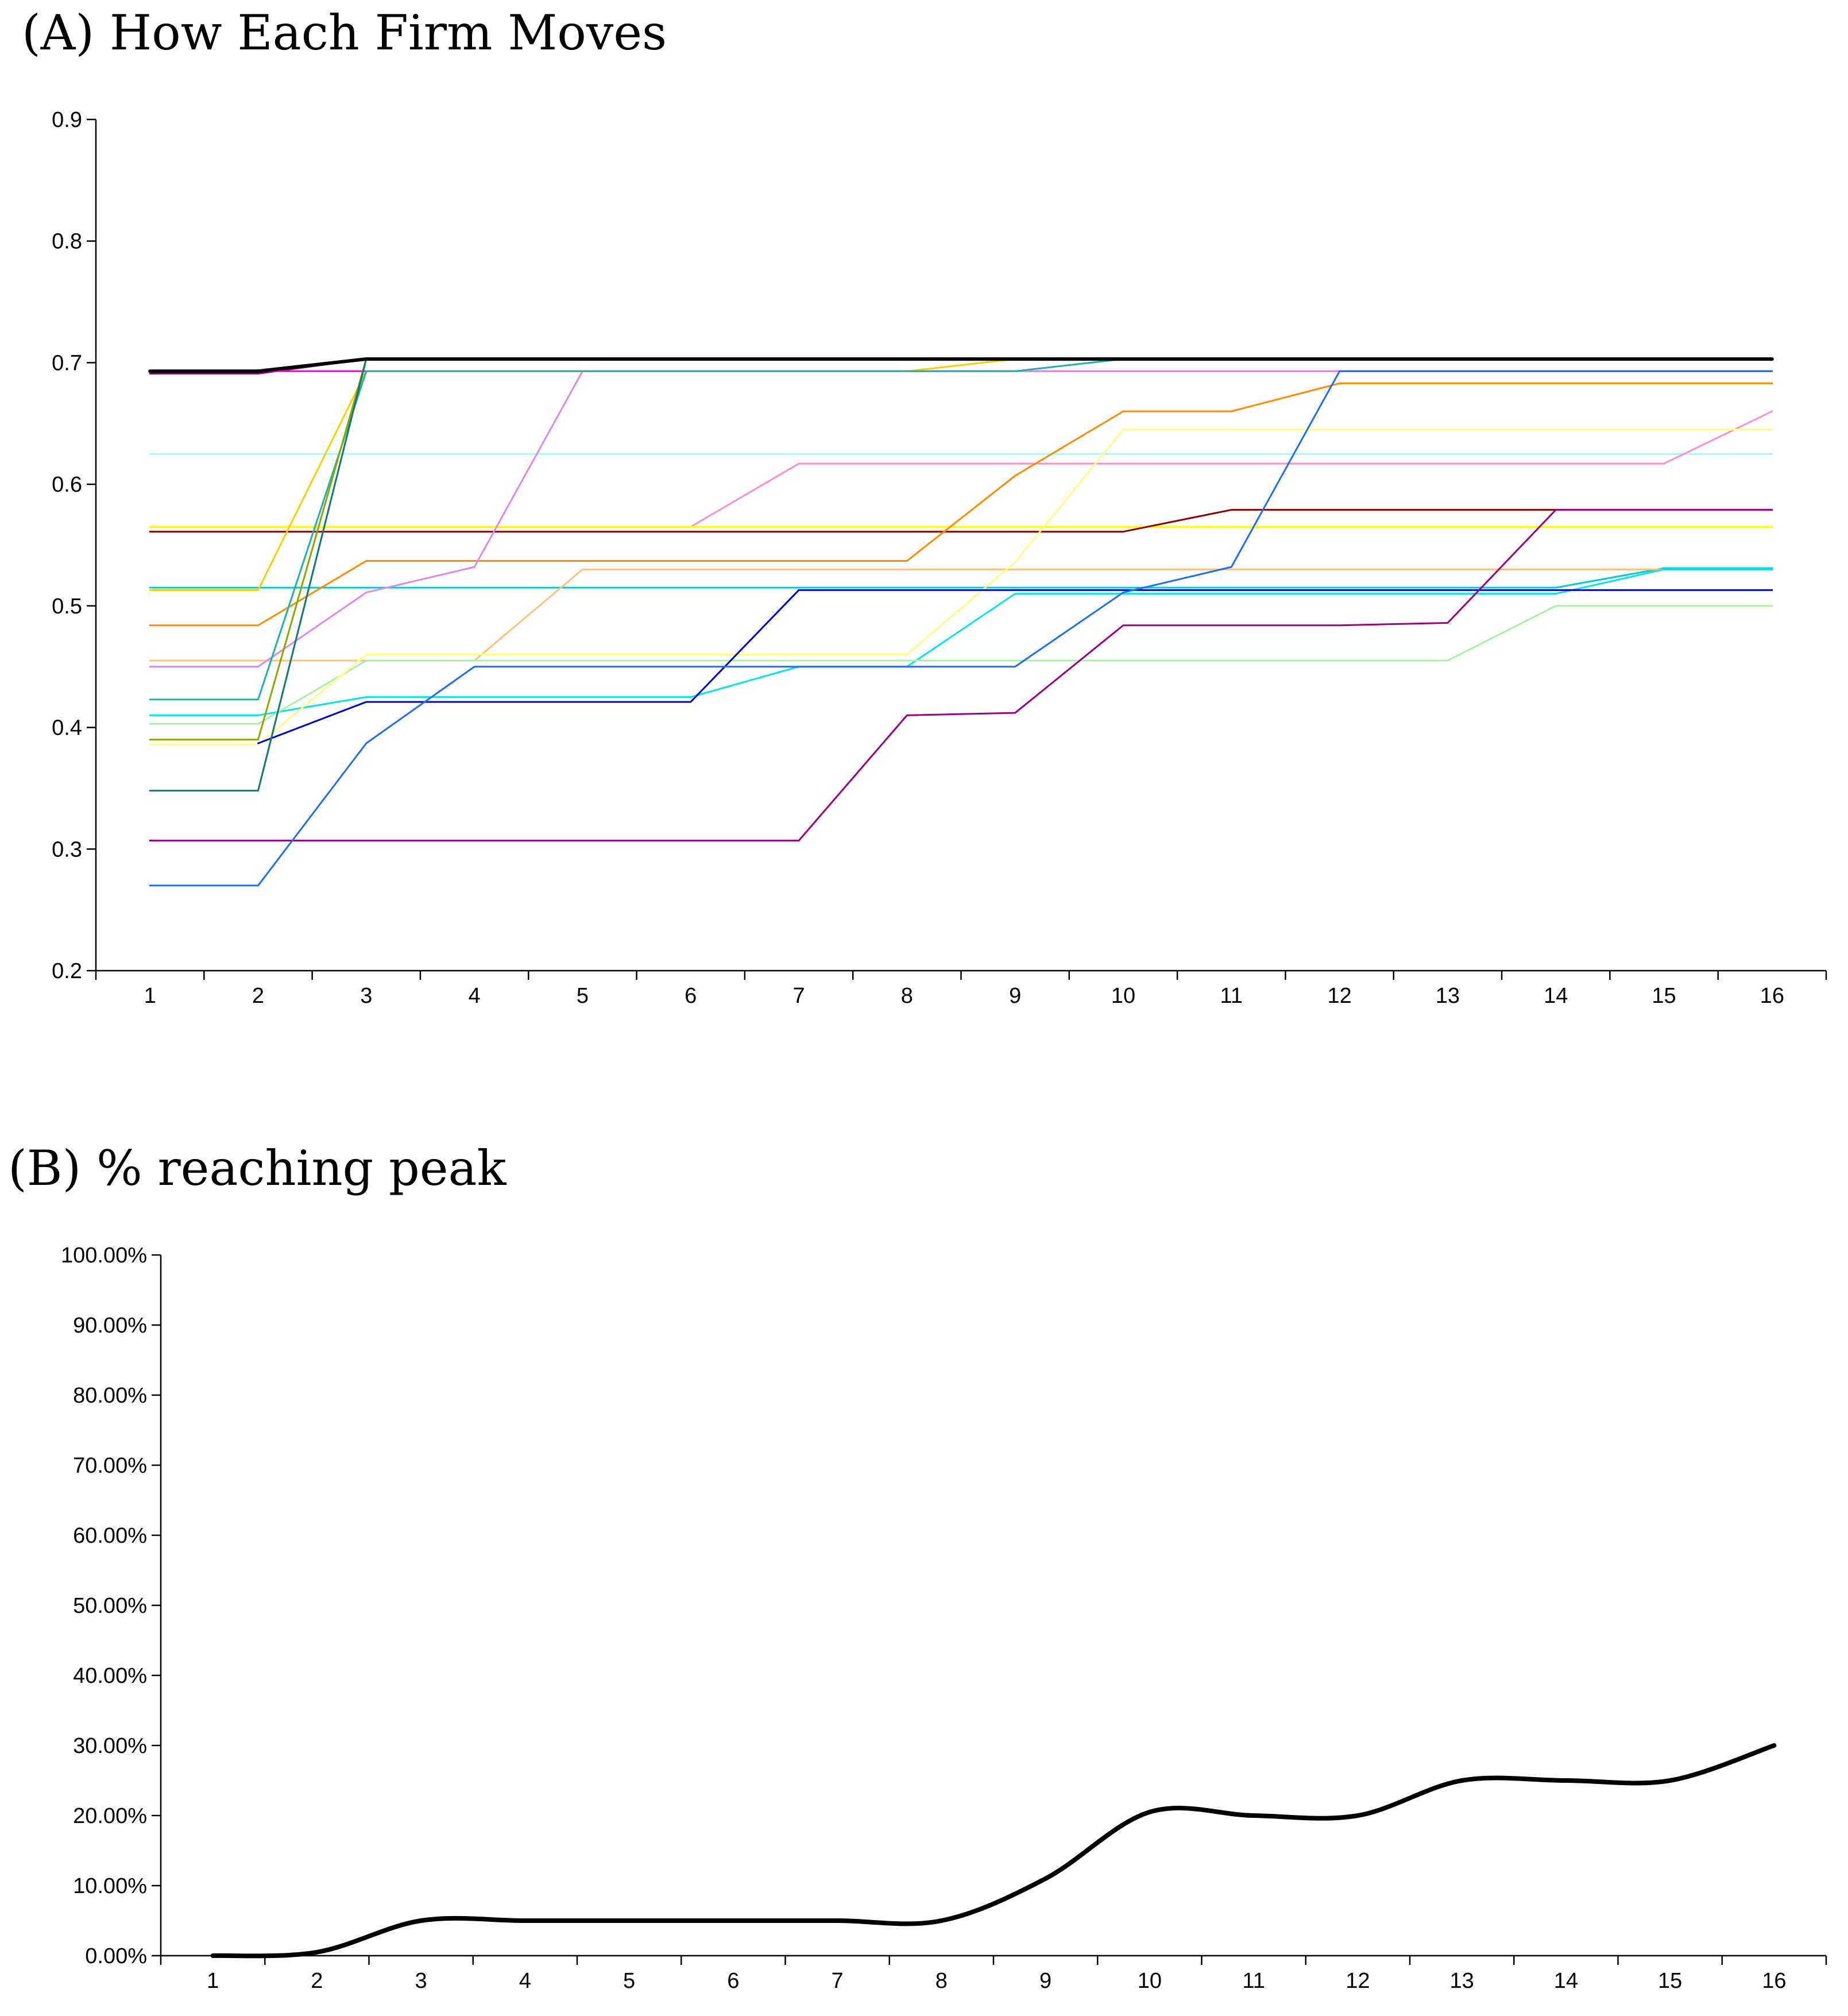 The width and height of the screenshot is (1848, 2016). I want to click on y-tick-label: 60.00%, so click(110, 1536).